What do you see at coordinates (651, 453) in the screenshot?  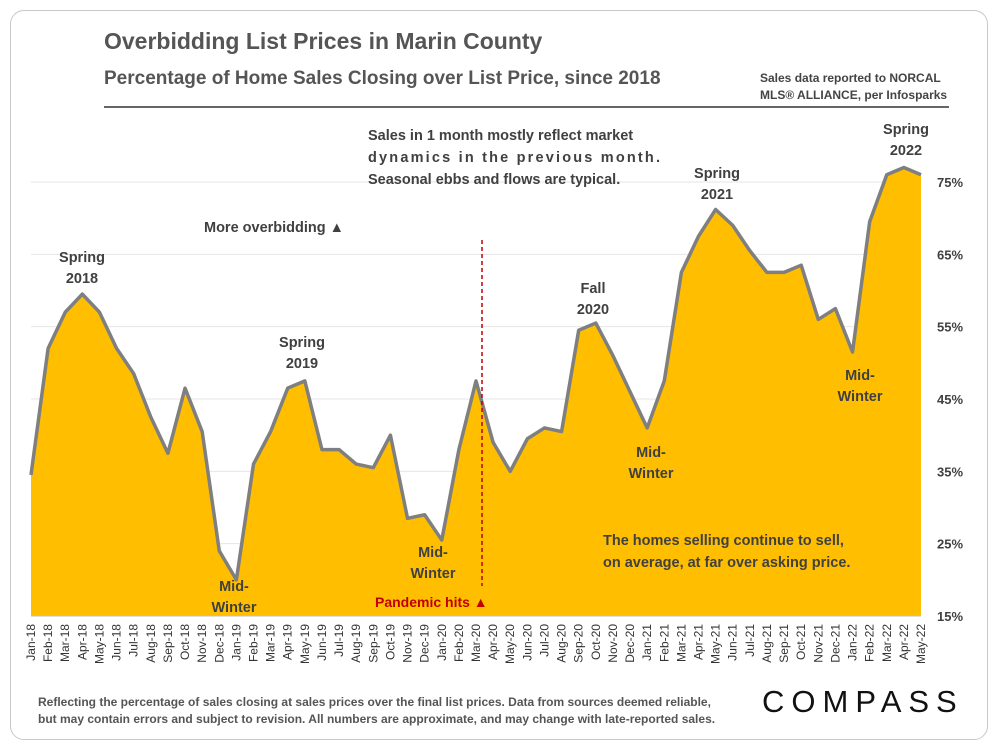 I see `mid-winter-2021-label: Mid-` at bounding box center [651, 453].